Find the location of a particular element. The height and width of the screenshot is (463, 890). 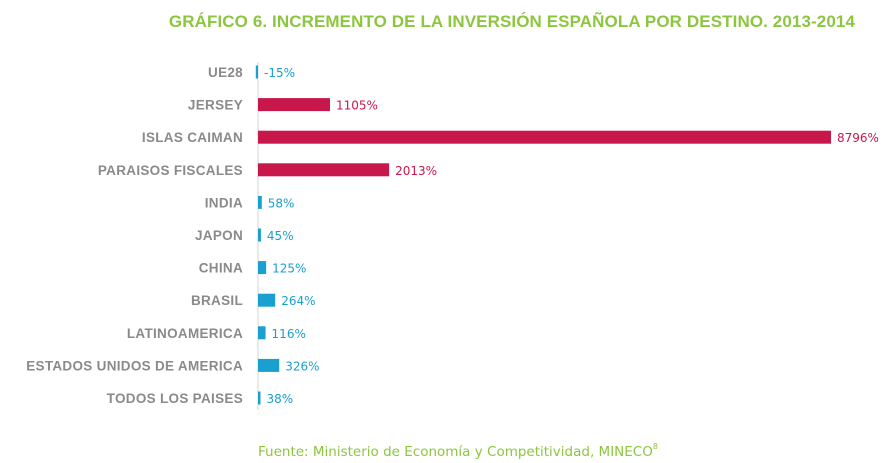

value-label-brasil: 264% is located at coordinates (298, 301).